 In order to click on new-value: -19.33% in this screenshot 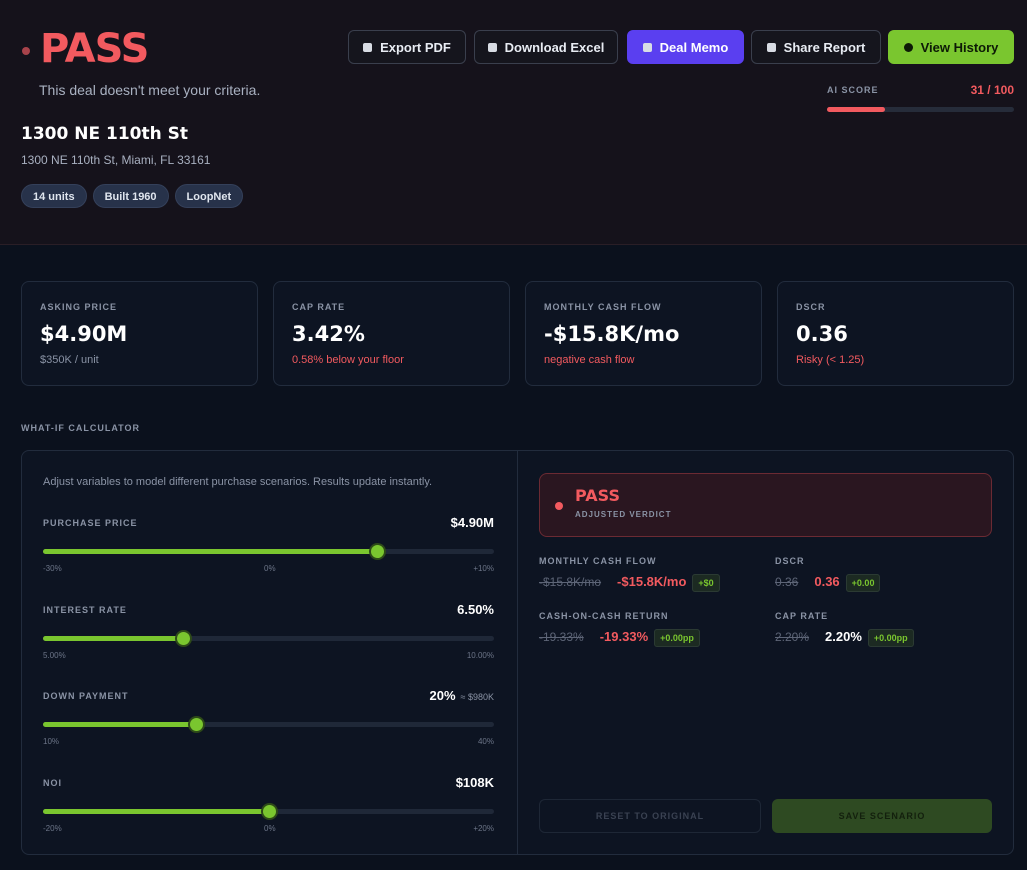, I will do `click(624, 636)`.